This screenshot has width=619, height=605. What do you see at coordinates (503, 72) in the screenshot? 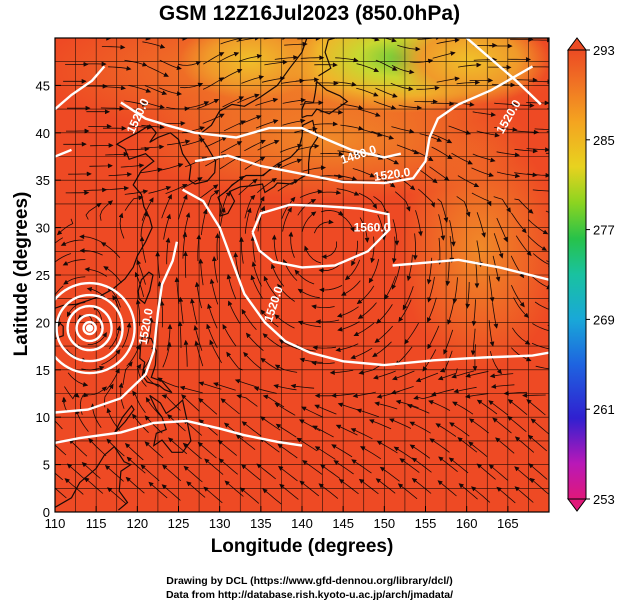
I see `height-contour` at bounding box center [503, 72].